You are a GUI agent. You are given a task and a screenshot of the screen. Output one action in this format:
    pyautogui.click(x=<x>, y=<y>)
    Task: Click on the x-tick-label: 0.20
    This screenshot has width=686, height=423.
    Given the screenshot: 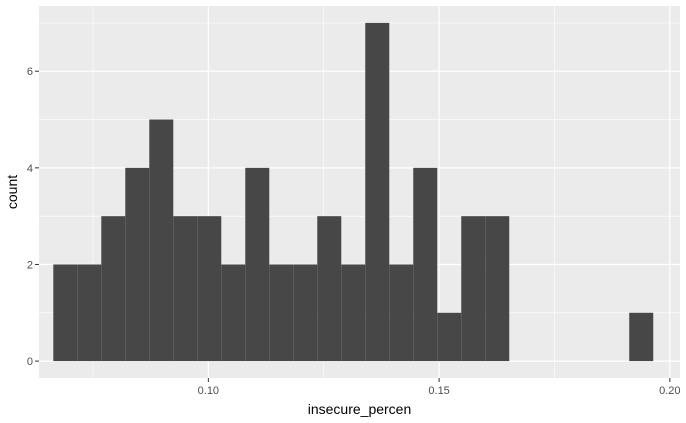 What is the action you would take?
    pyautogui.click(x=669, y=391)
    